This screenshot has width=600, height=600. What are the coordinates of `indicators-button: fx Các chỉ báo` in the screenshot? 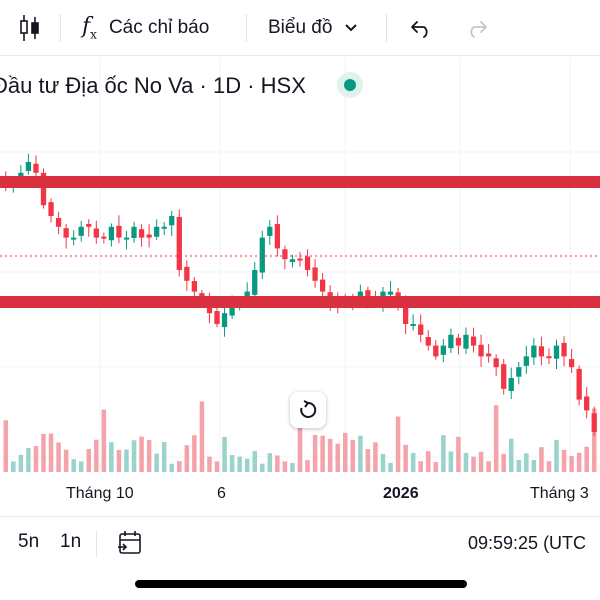 It's located at (145, 28).